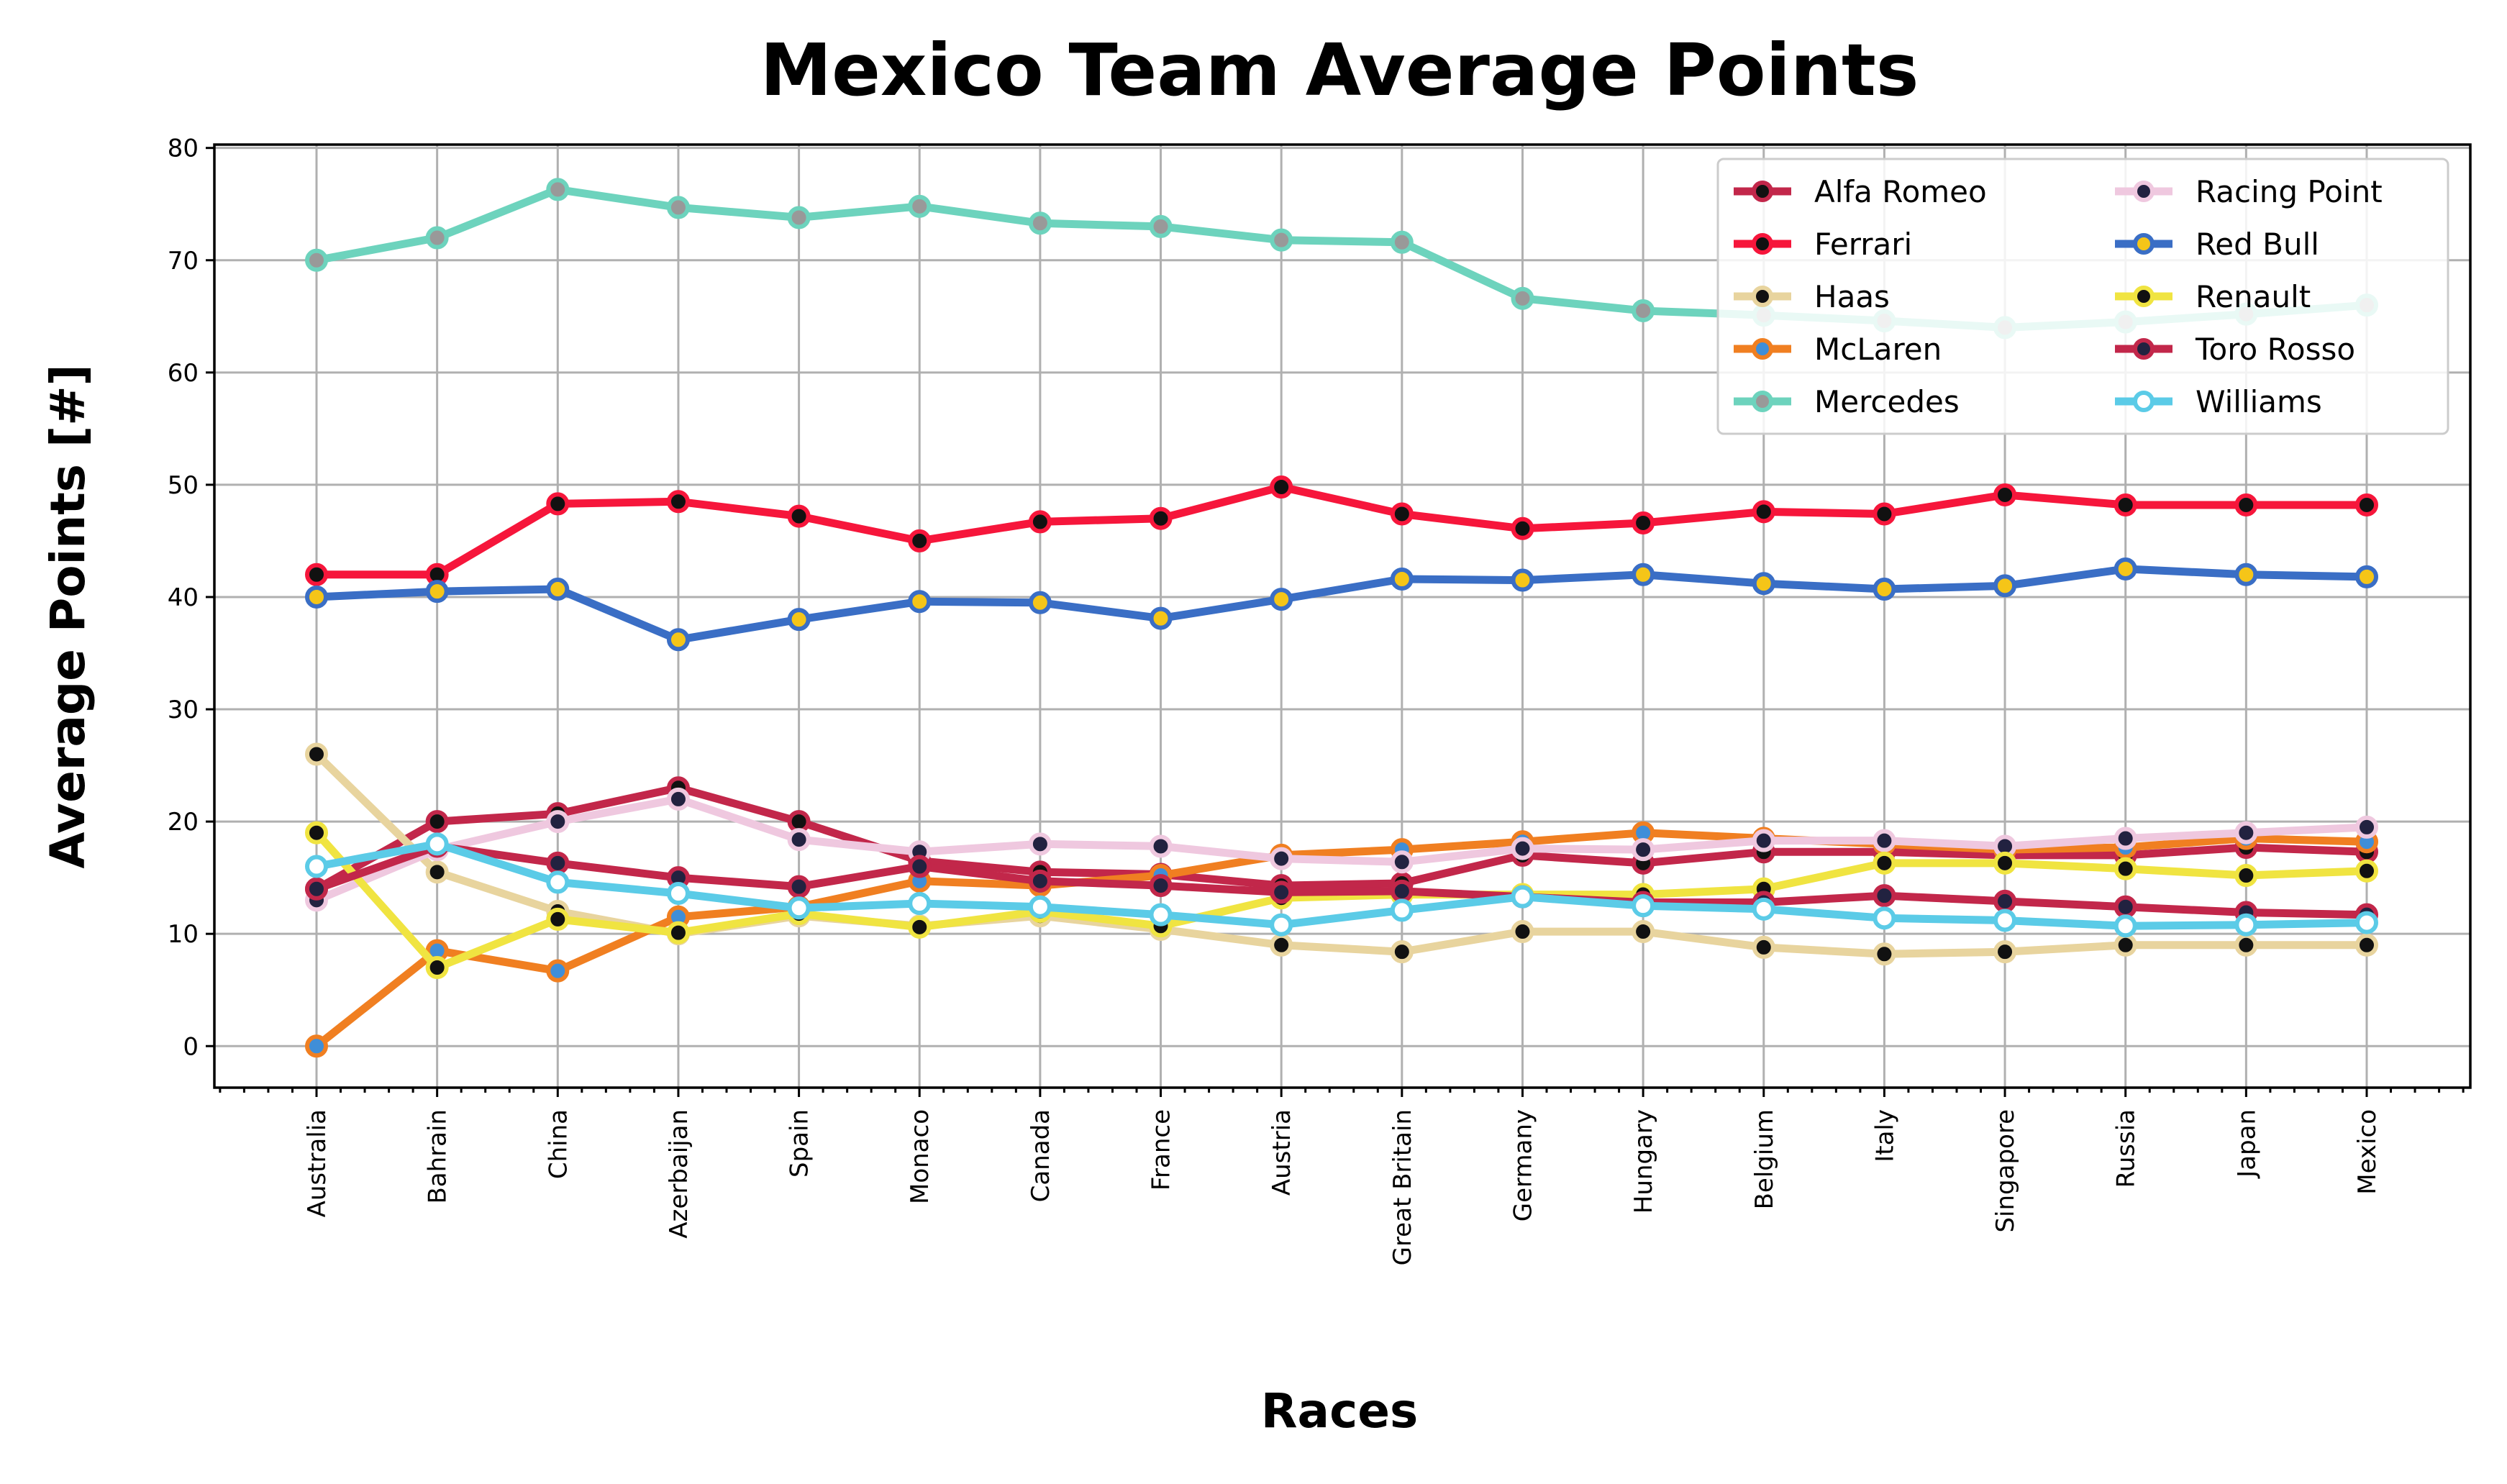 This screenshot has width=2507, height=1484. I want to click on x-tick-label: Germany, so click(1523, 1165).